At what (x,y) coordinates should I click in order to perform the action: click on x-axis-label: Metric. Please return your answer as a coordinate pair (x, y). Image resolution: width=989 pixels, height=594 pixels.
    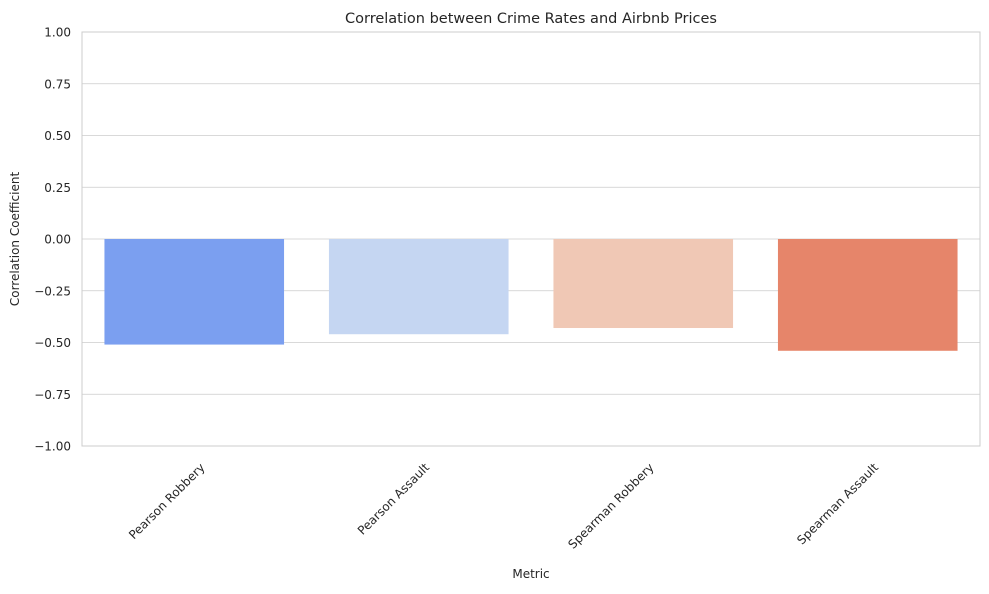
    Looking at the image, I should click on (530, 574).